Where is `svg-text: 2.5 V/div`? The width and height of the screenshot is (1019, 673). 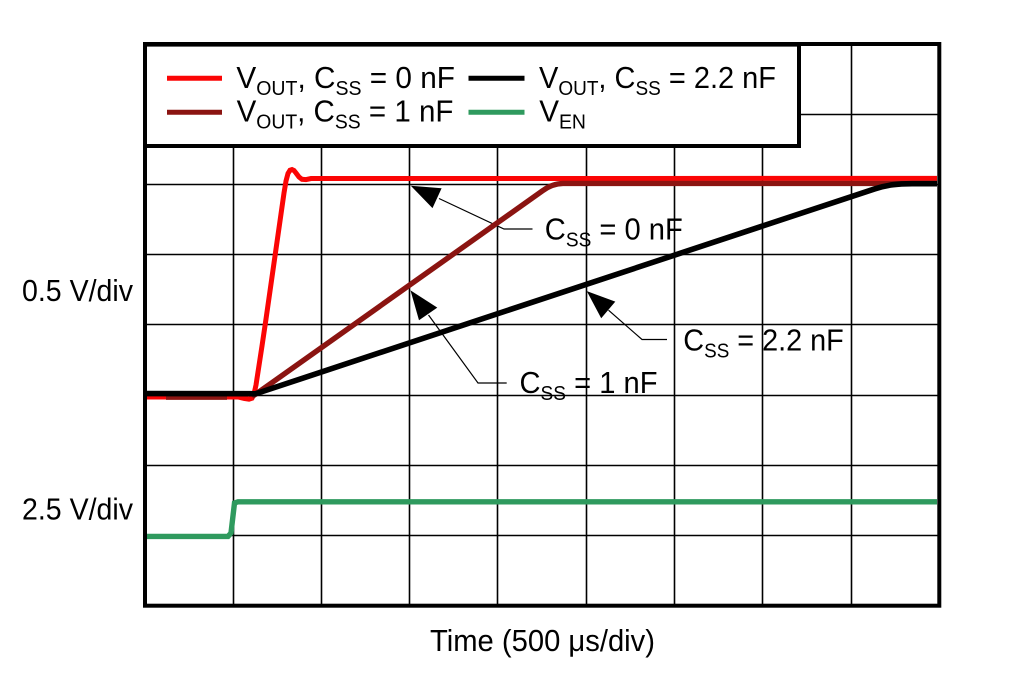 svg-text: 2.5 V/div is located at coordinates (78, 509).